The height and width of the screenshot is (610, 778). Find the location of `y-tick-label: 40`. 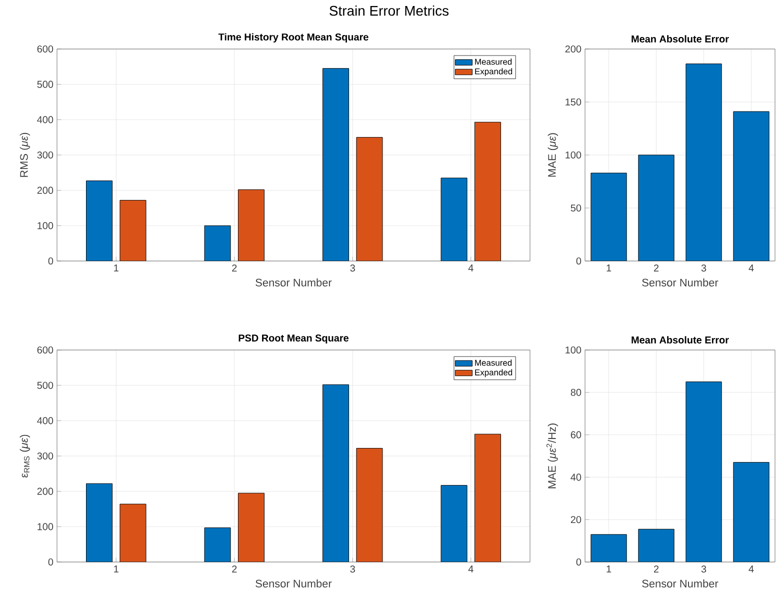

y-tick-label: 40 is located at coordinates (576, 477).